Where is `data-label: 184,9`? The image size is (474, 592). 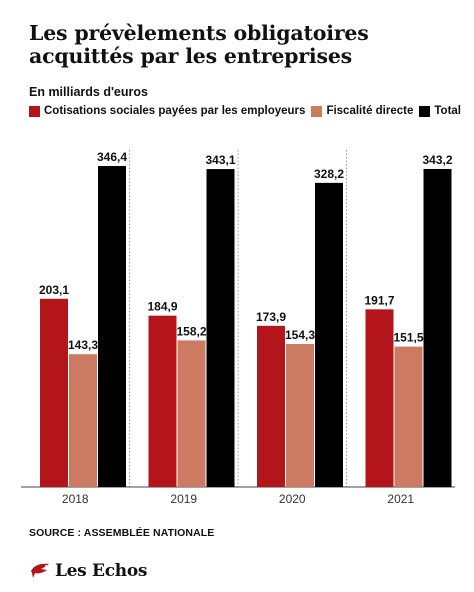 data-label: 184,9 is located at coordinates (162, 307).